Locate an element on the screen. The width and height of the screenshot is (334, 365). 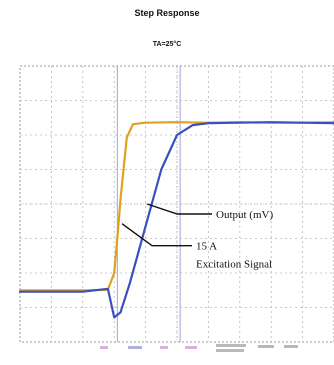
scope-readout-strip is located at coordinates (199, 348).